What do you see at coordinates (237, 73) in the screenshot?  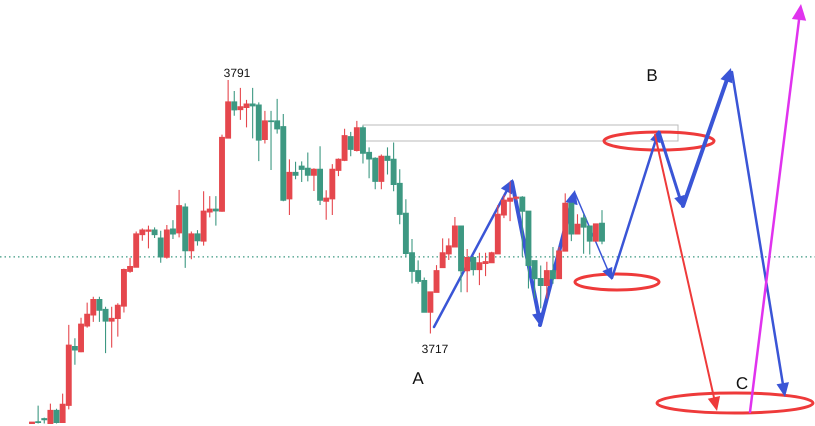 I see `annotation: 3791` at bounding box center [237, 73].